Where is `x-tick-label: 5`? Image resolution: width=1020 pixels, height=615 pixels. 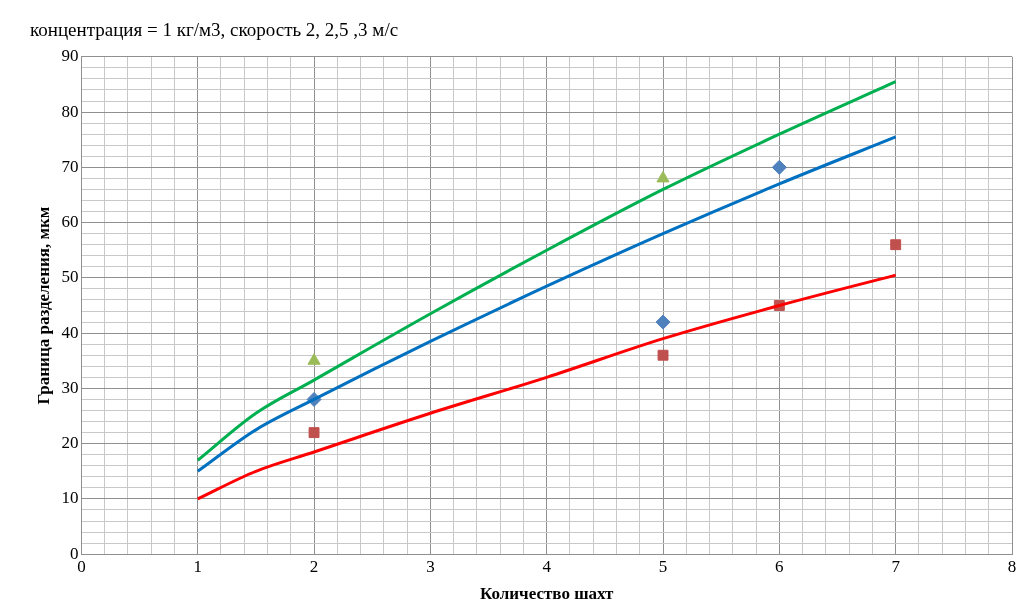 x-tick-label: 5 is located at coordinates (663, 566).